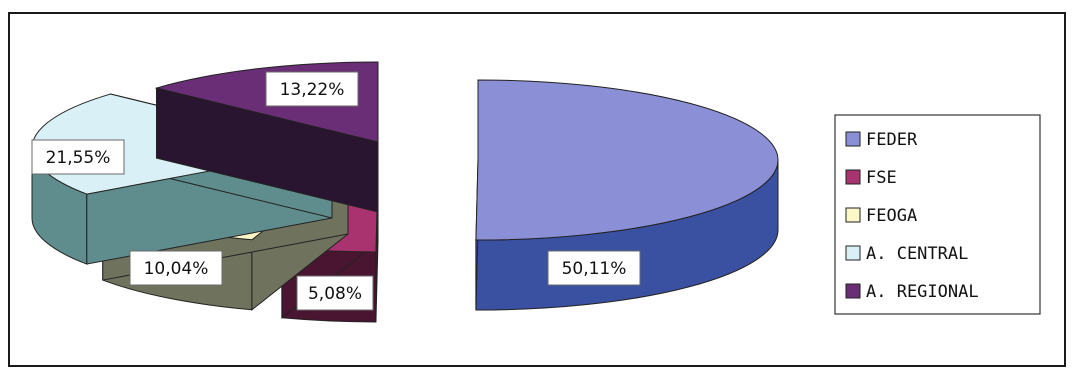 Image resolution: width=1076 pixels, height=373 pixels. What do you see at coordinates (881, 178) in the screenshot?
I see `legend-label: FSE` at bounding box center [881, 178].